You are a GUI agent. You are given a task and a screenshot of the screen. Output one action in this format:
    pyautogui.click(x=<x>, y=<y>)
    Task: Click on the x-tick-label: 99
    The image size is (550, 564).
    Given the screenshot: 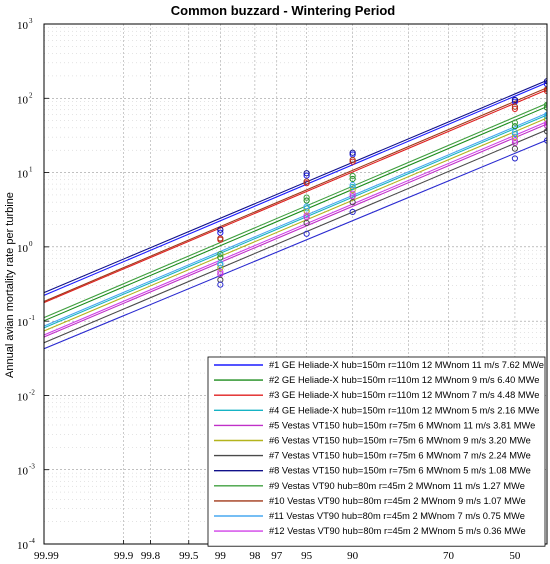 What is the action you would take?
    pyautogui.click(x=221, y=556)
    